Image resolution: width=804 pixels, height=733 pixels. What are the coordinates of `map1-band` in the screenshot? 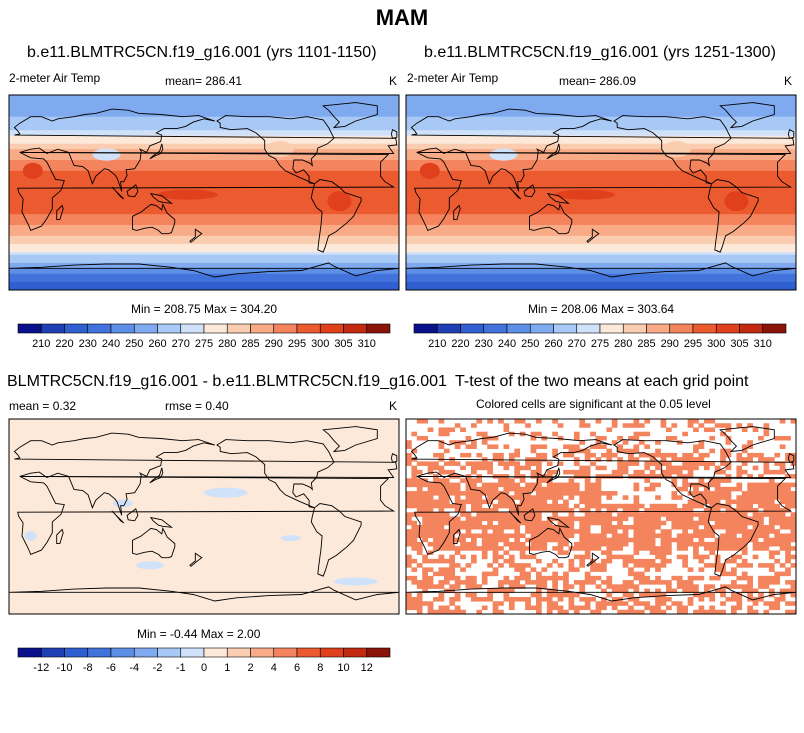 It's located at (204, 232).